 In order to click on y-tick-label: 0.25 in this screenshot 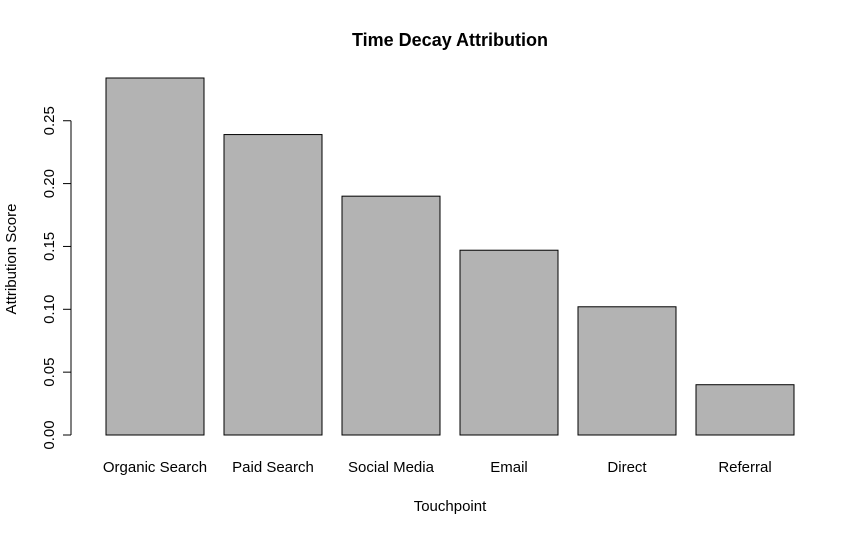, I will do `click(49, 120)`.